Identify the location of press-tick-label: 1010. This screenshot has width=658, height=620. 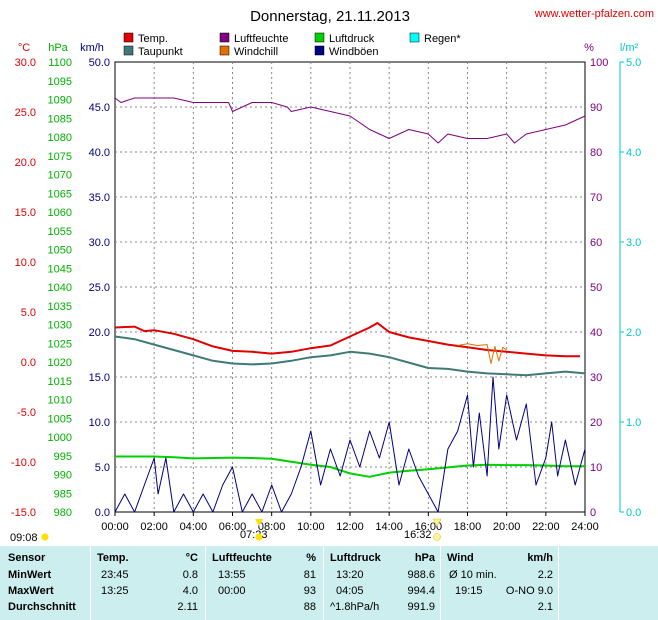
(60, 401).